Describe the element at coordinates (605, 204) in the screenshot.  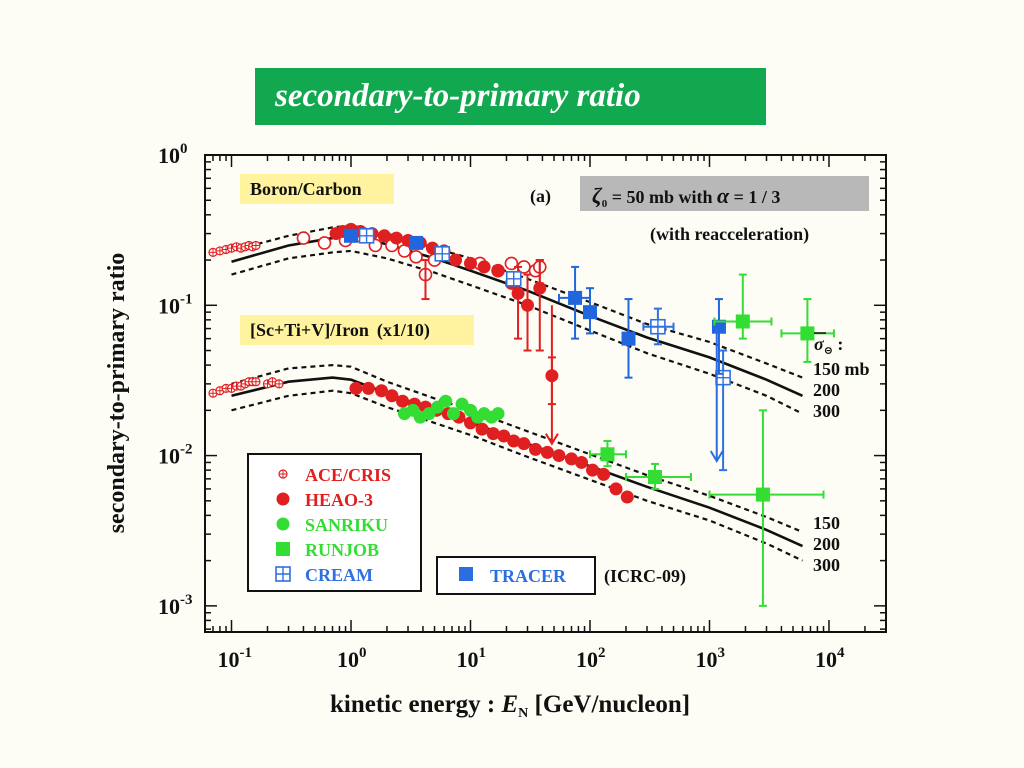
I see `zeta-subscript: 0` at that location.